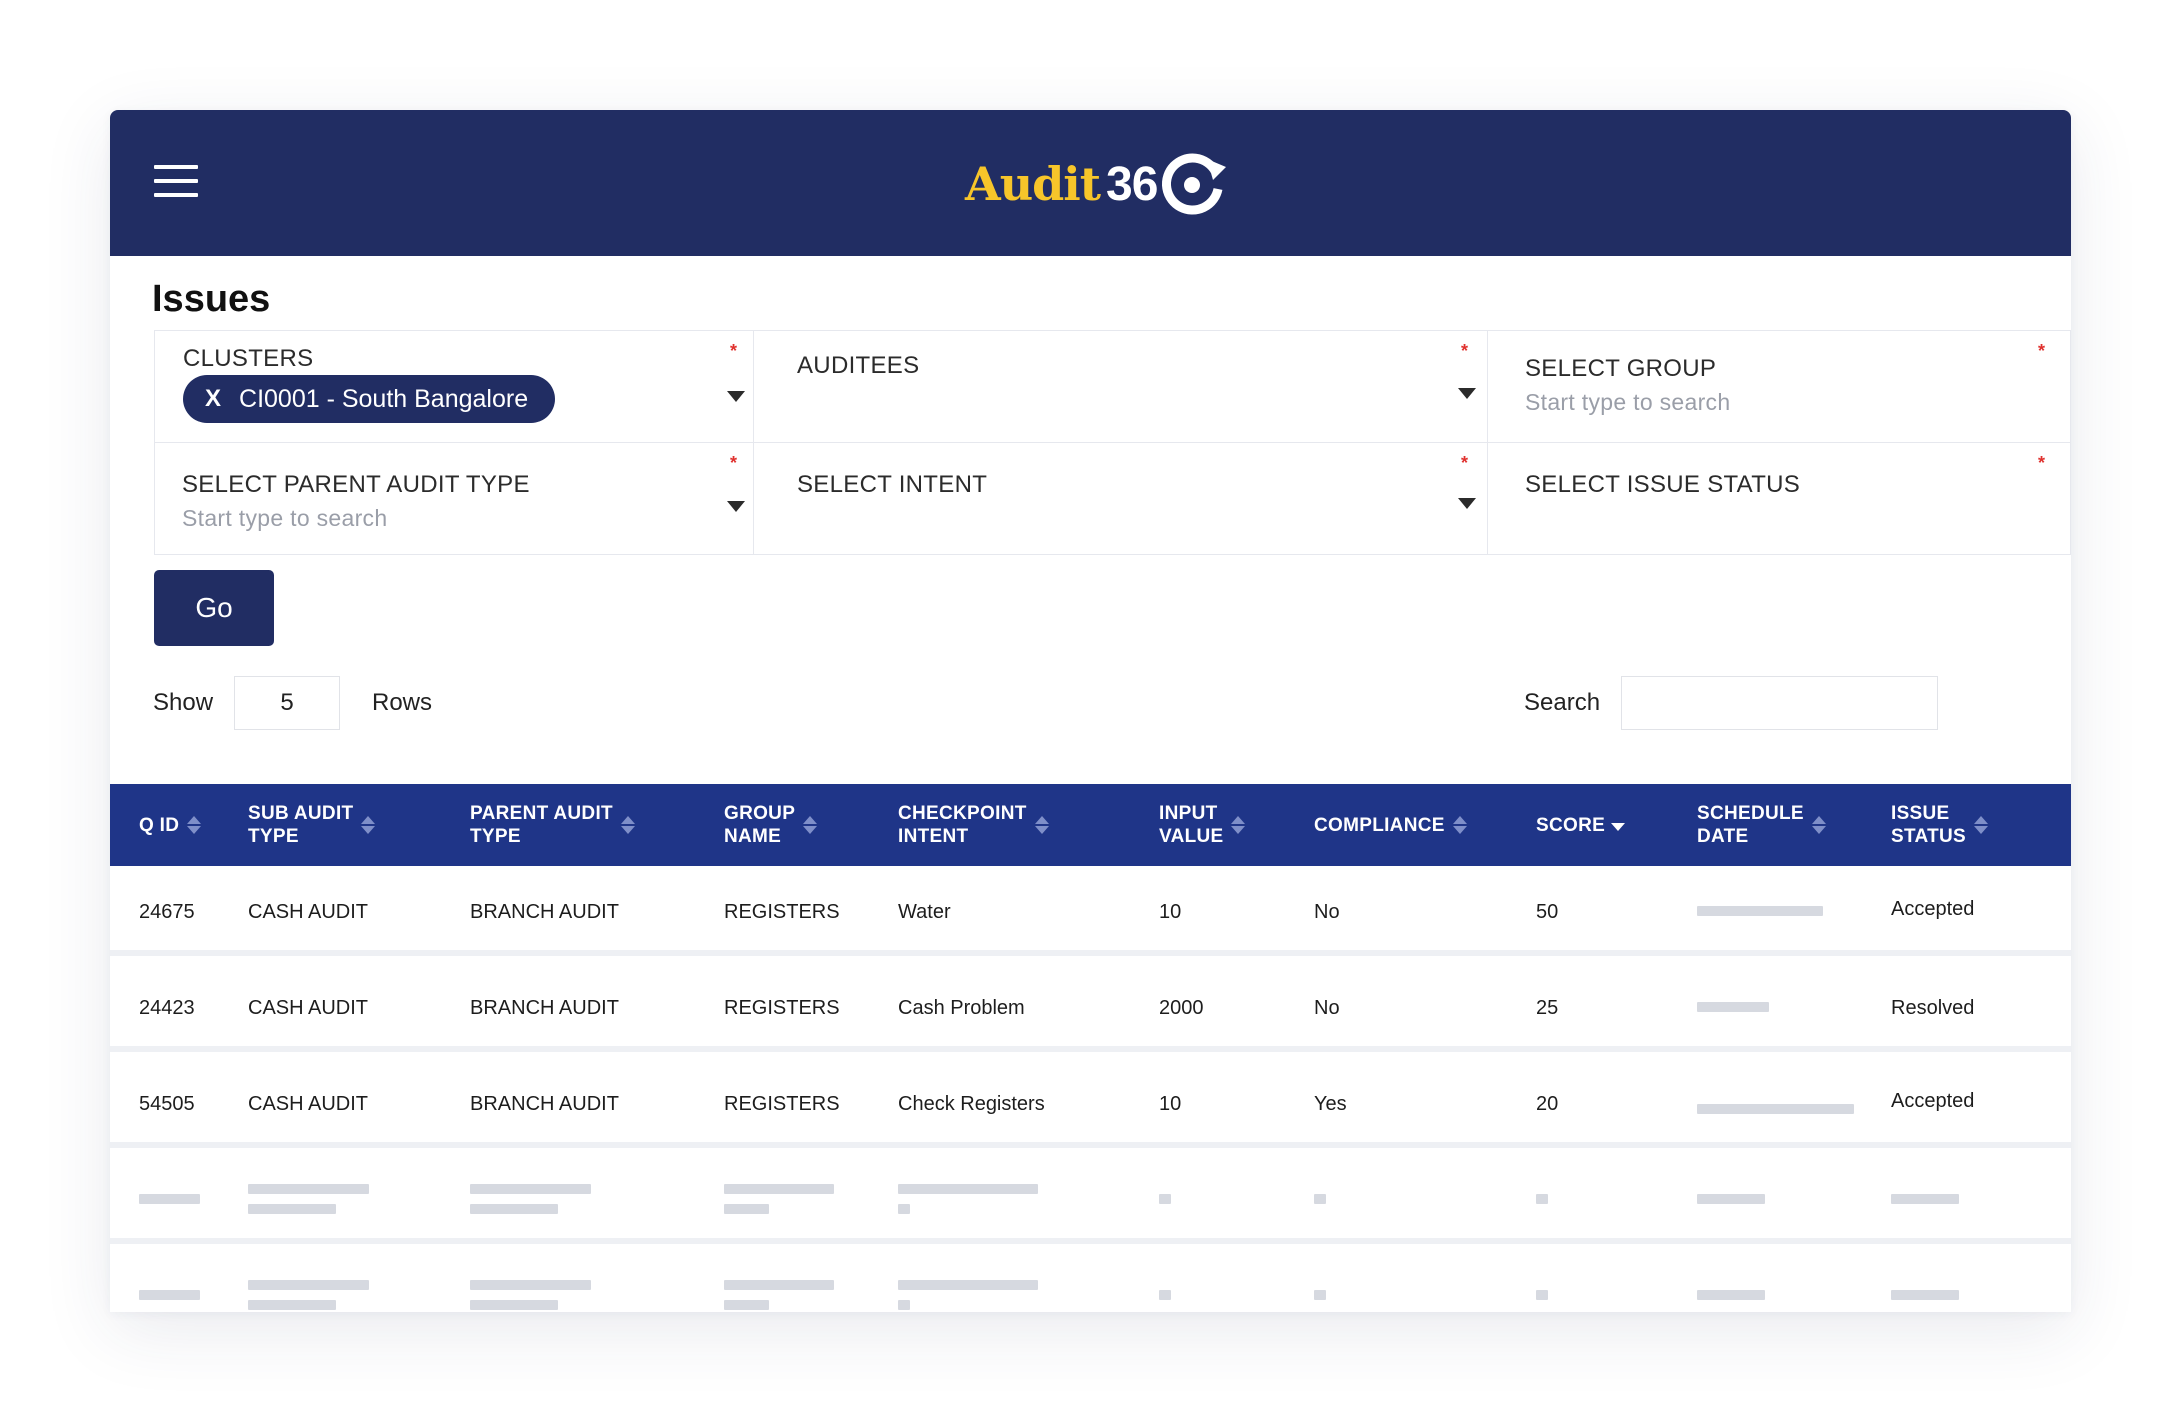 This screenshot has width=2180, height=1422. What do you see at coordinates (892, 484) in the screenshot?
I see `intent-label: SELECT INTENT` at bounding box center [892, 484].